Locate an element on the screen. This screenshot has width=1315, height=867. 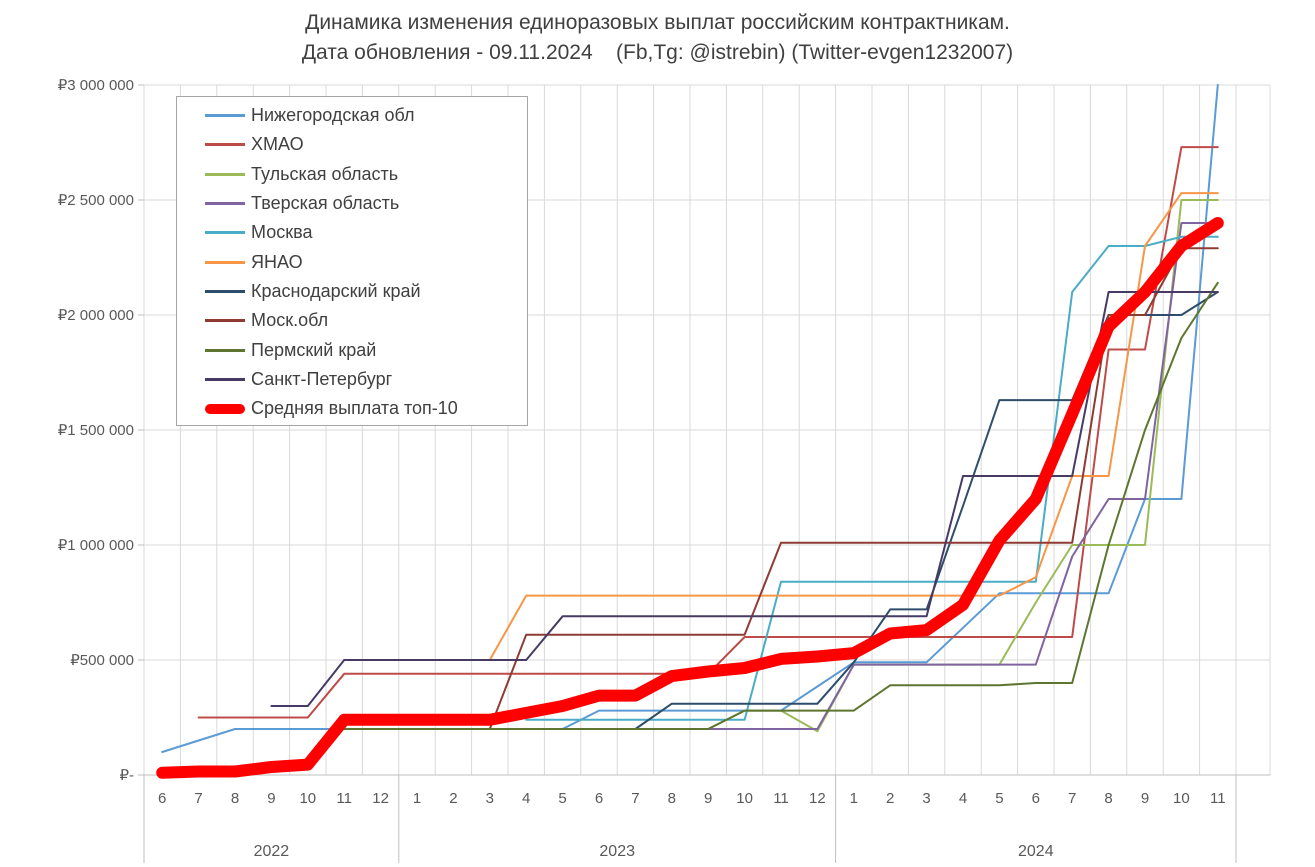
legend-item-label: Нижегородская обл is located at coordinates (333, 115).